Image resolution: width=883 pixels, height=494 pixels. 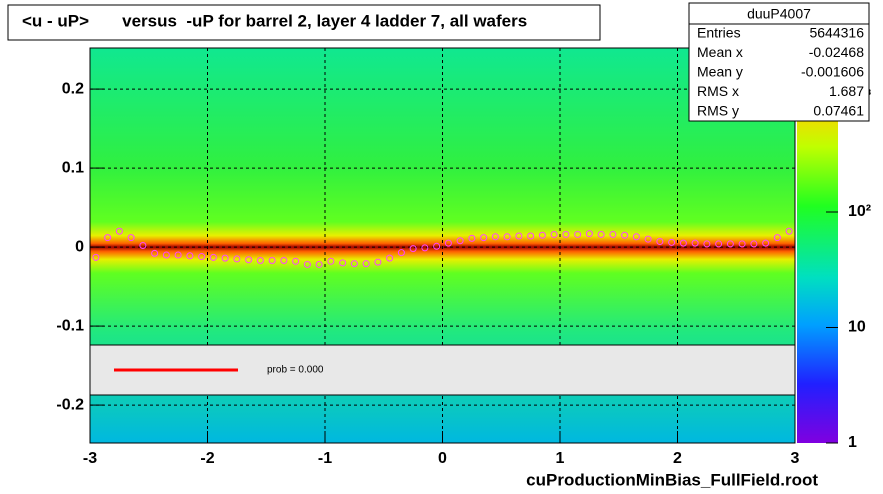 What do you see at coordinates (70, 325) in the screenshot?
I see `y-tick-label: -0.1` at bounding box center [70, 325].